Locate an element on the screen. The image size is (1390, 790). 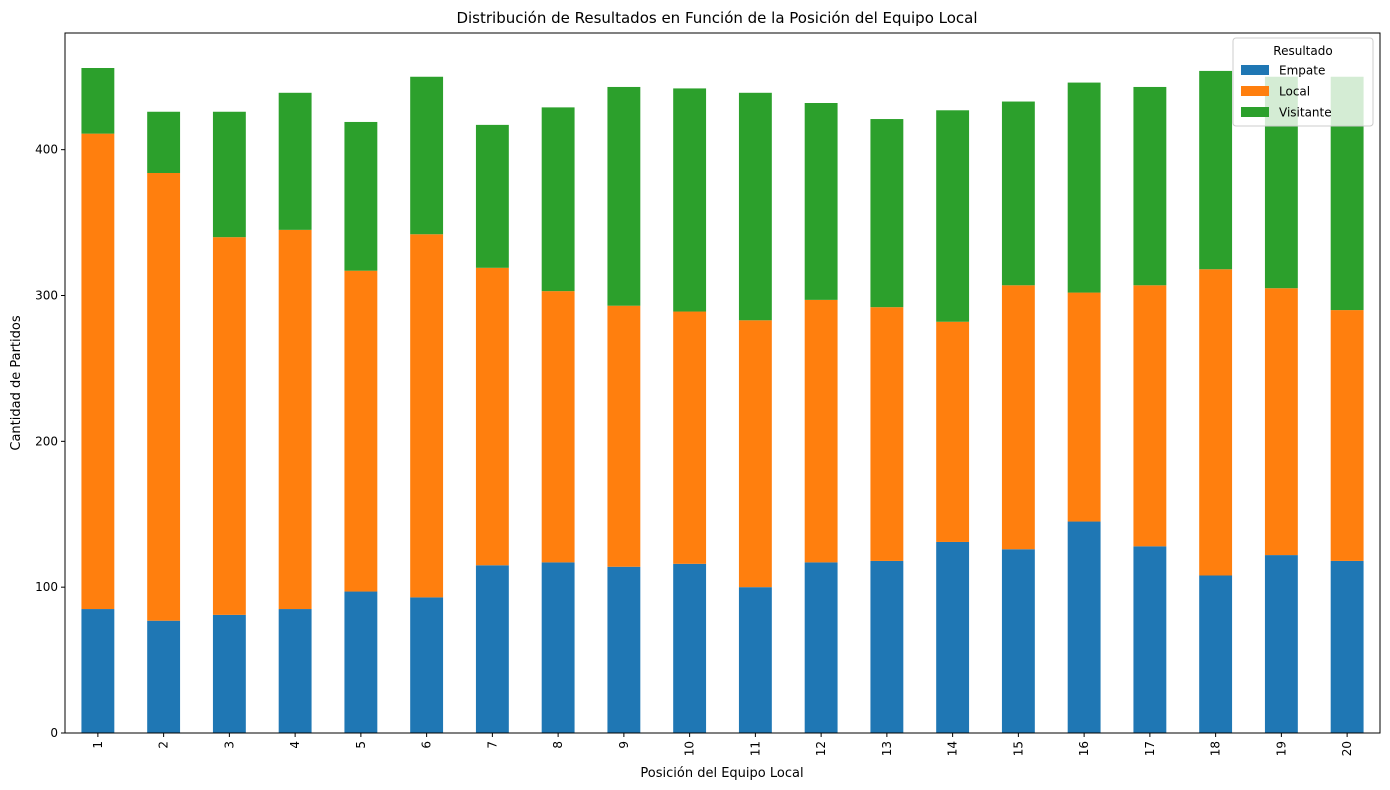
x-tick-label: 2 is located at coordinates (164, 745).